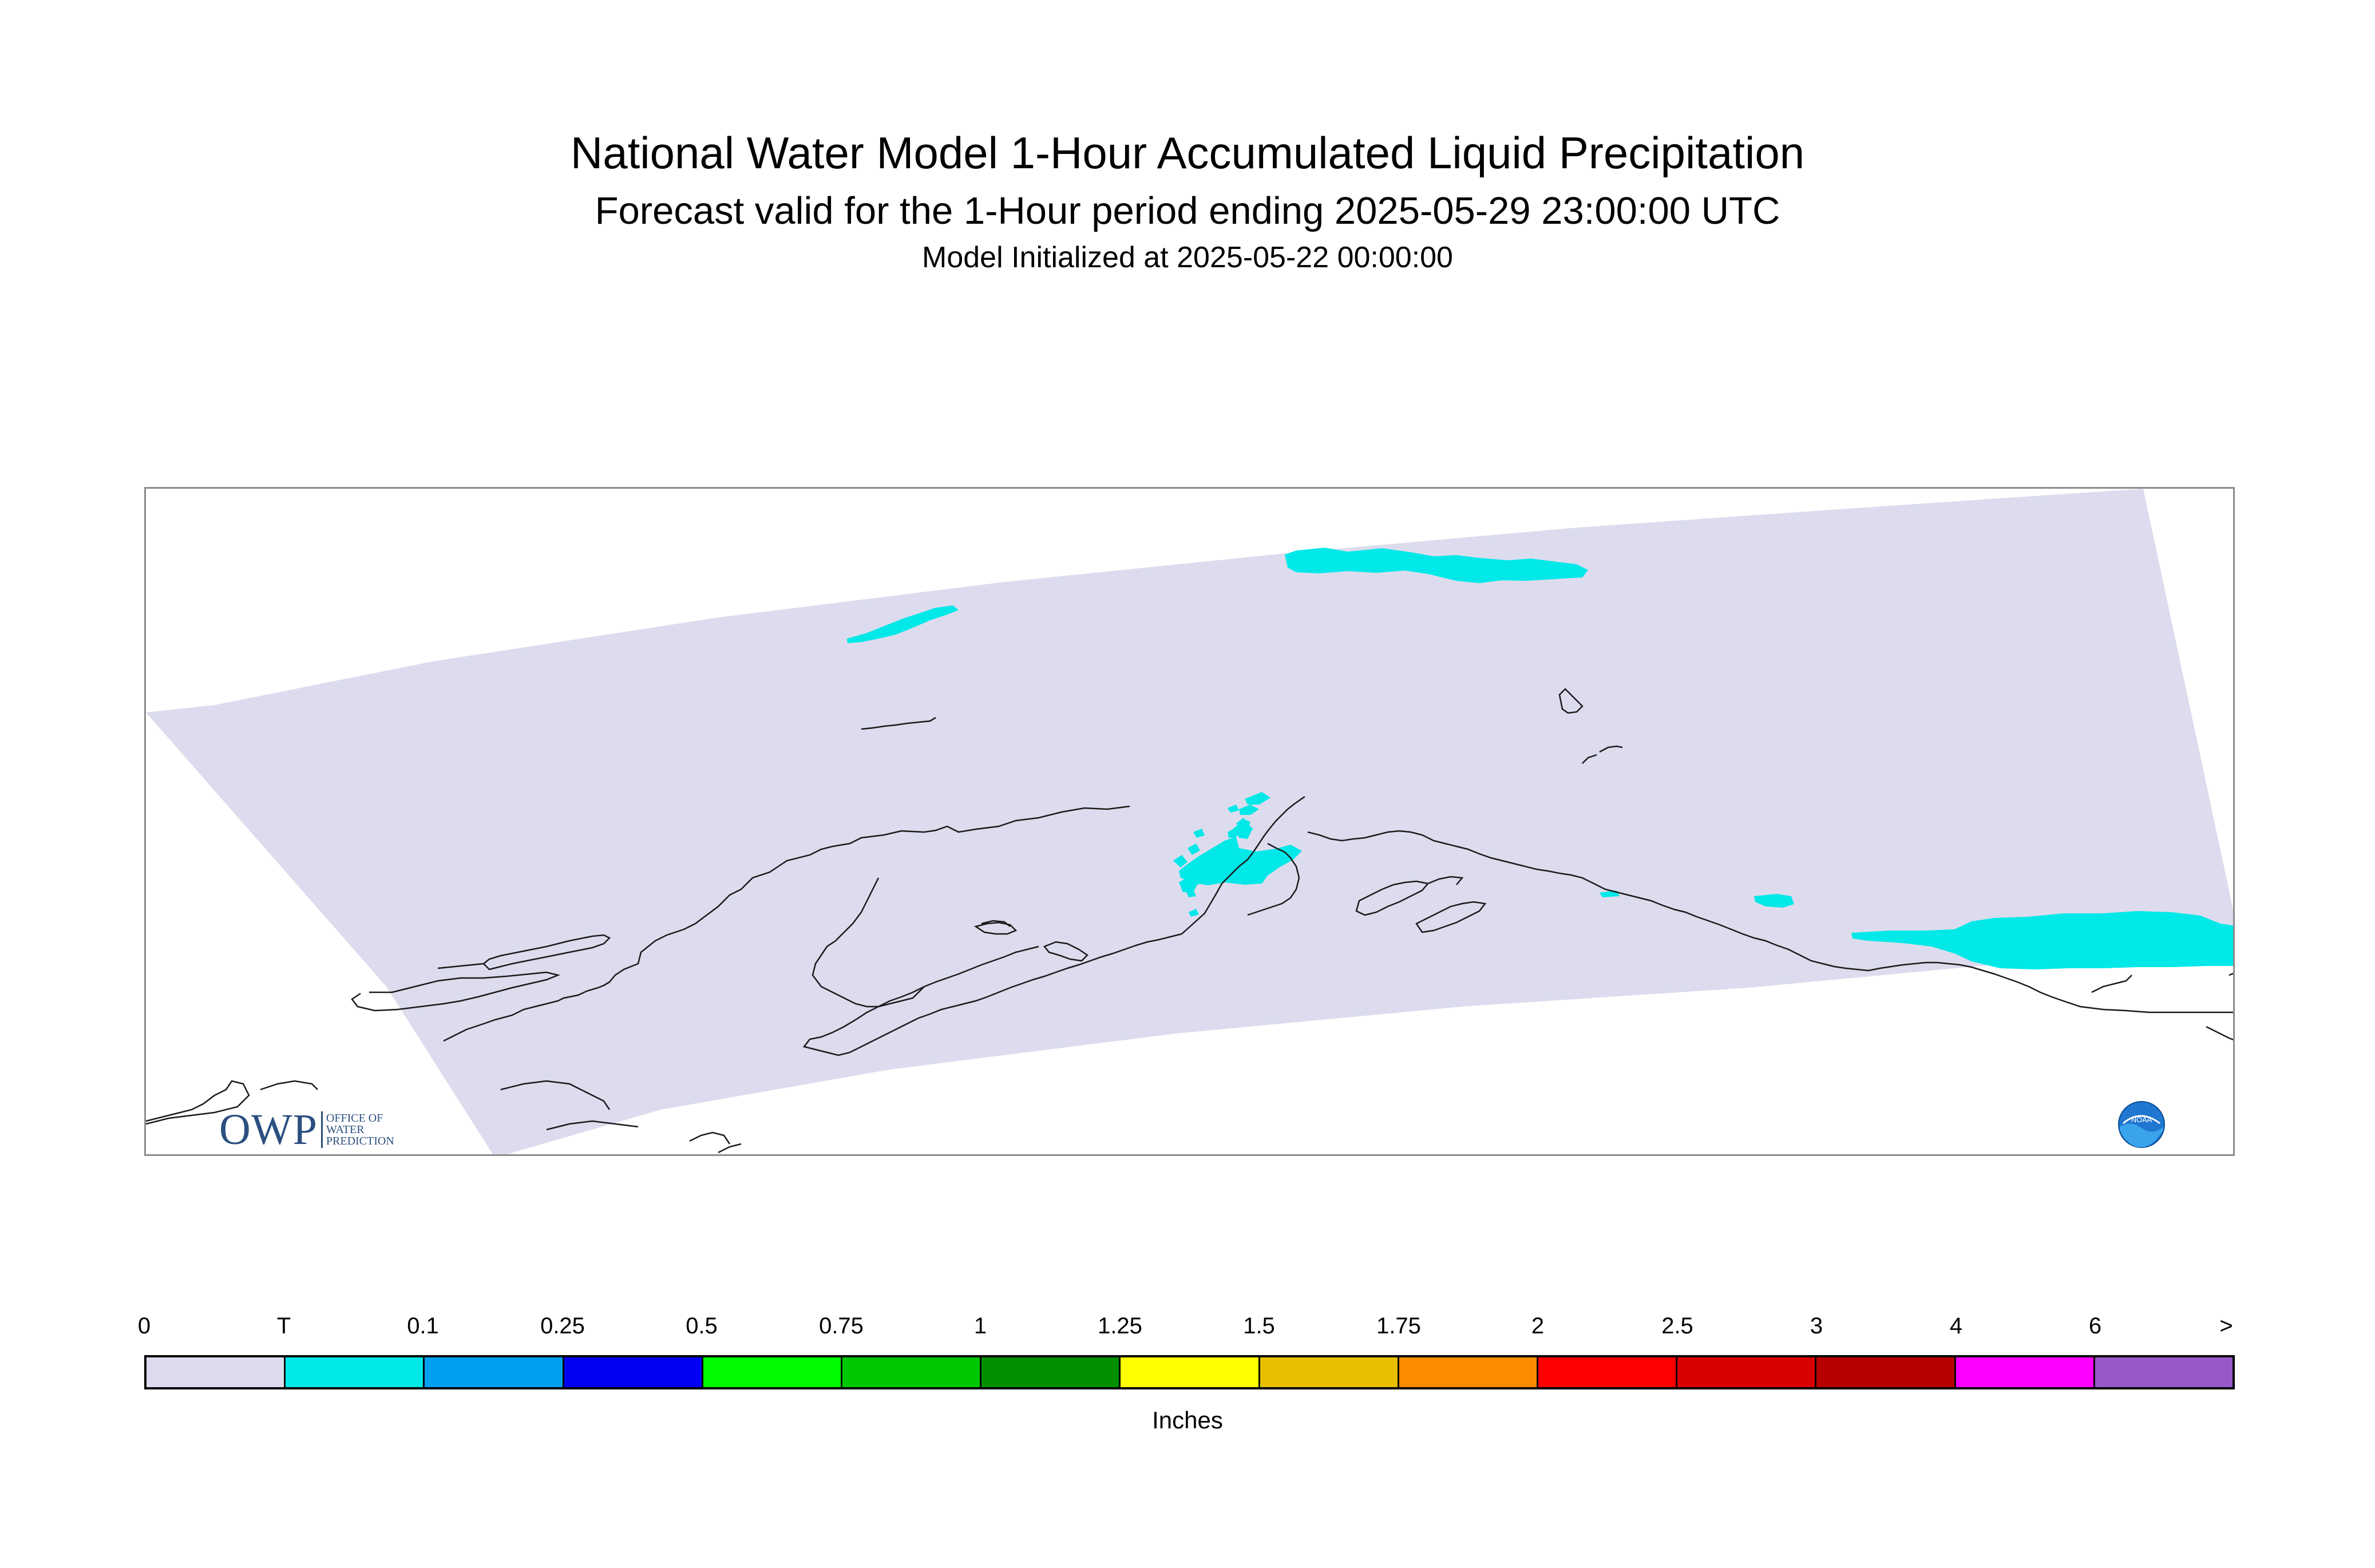 The image size is (2375, 1568). What do you see at coordinates (1668, 909) in the screenshot?
I see `coastline-pws` at bounding box center [1668, 909].